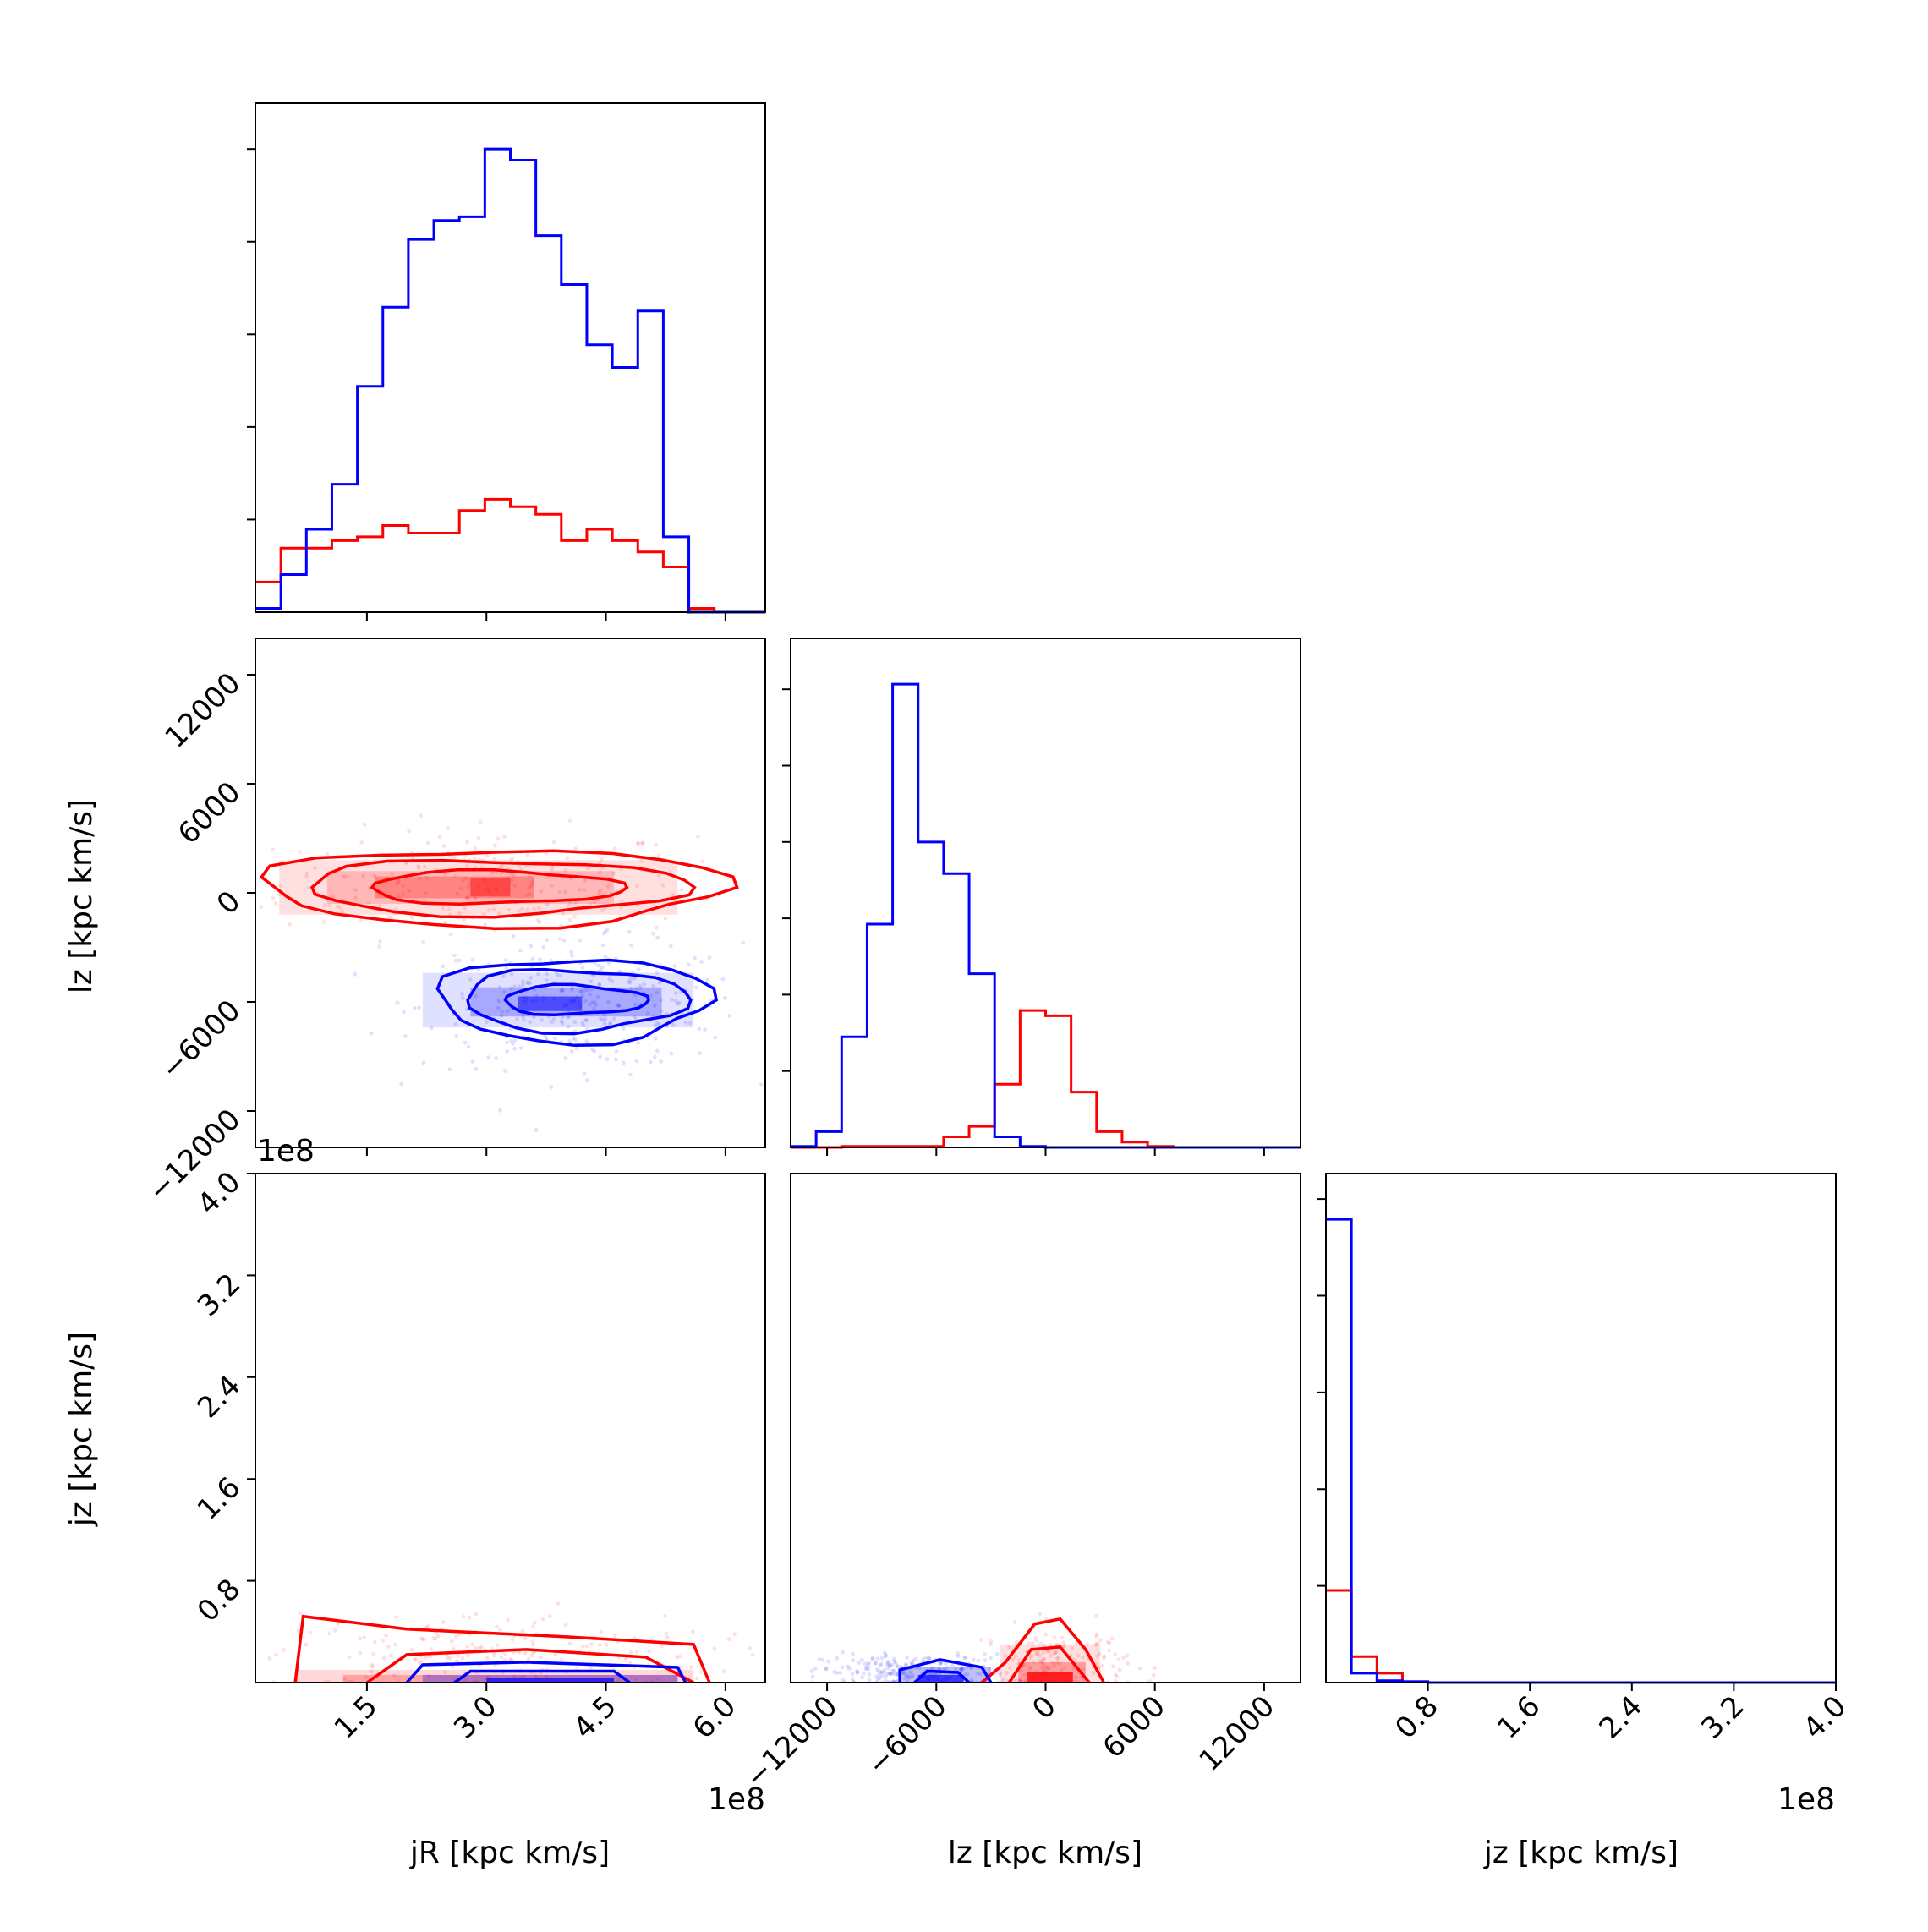 This screenshot has height=1932, width=1928. Describe the element at coordinates (510, 555) in the screenshot. I see `hist-jR-red` at that location.